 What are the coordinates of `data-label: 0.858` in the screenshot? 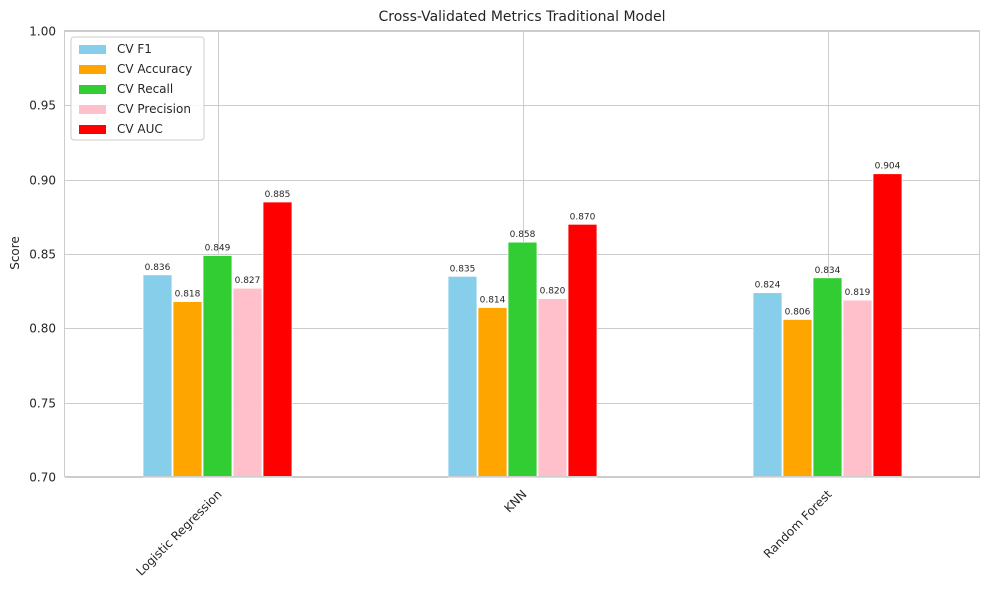 It's located at (523, 235).